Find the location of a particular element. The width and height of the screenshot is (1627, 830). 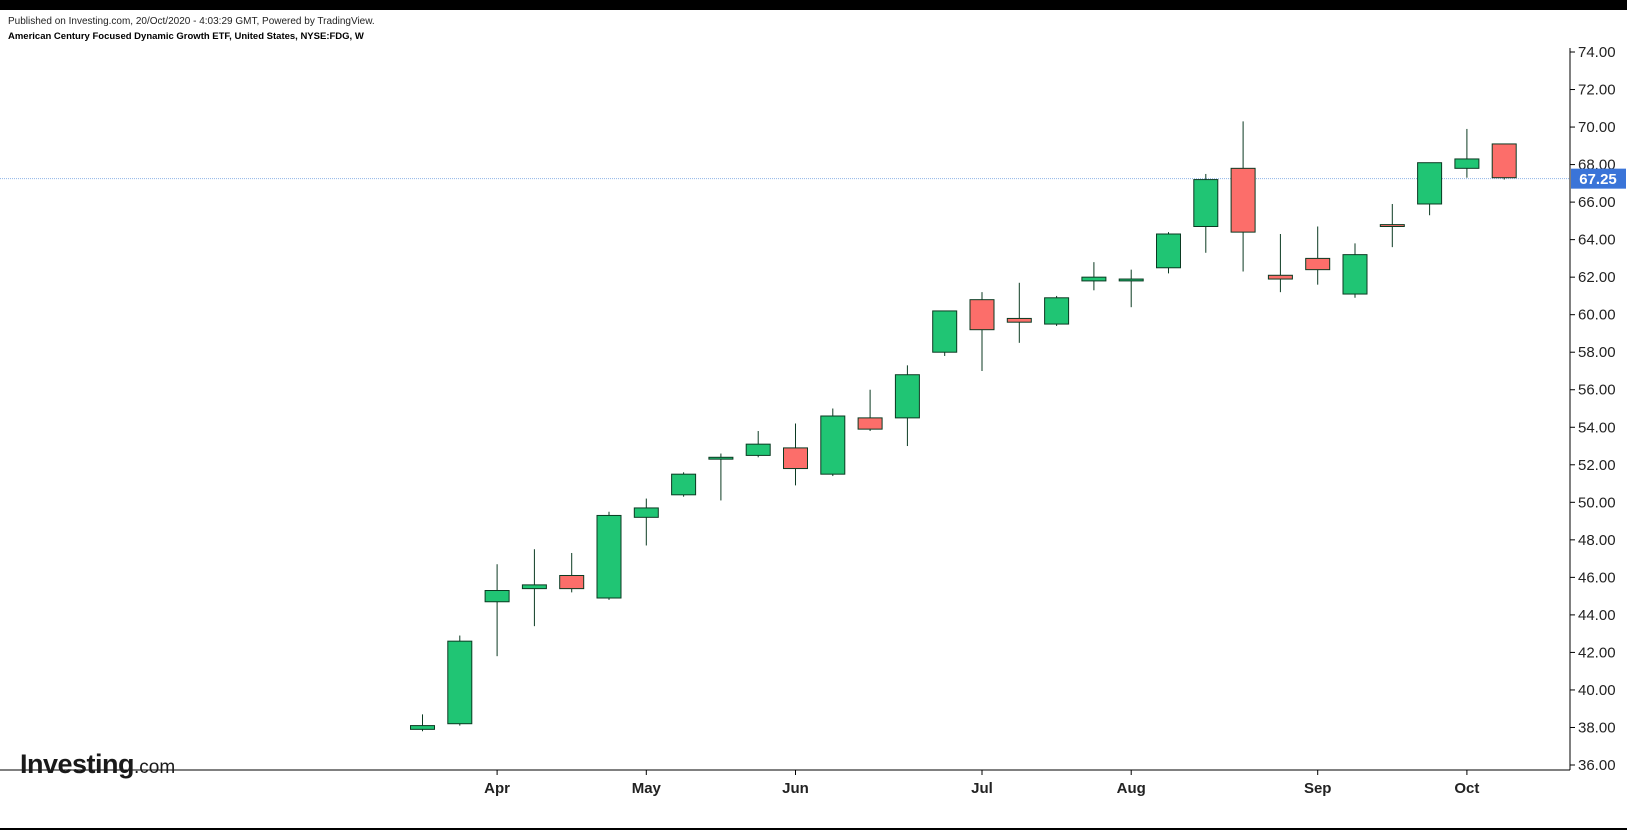

x-tick-label: Oct is located at coordinates (1466, 788).